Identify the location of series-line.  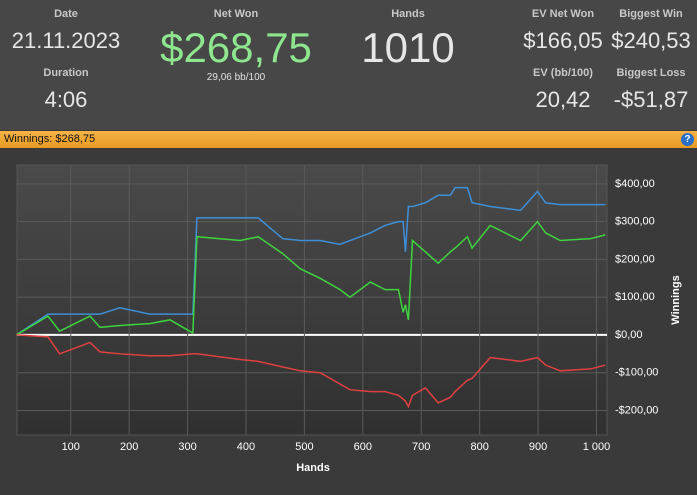
(311, 371).